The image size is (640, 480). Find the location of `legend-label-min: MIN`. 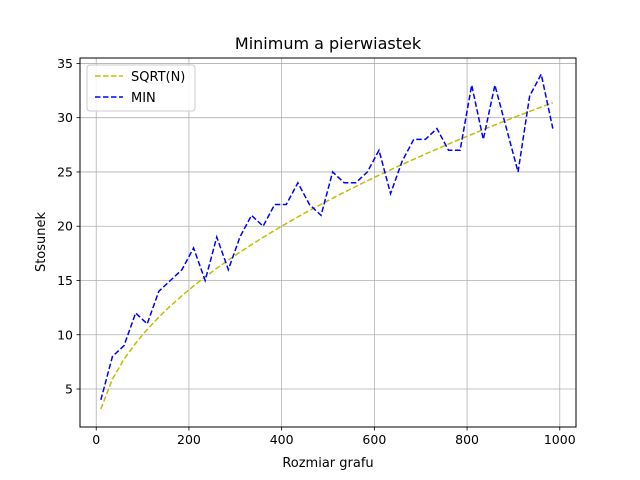

legend-label-min: MIN is located at coordinates (143, 98).